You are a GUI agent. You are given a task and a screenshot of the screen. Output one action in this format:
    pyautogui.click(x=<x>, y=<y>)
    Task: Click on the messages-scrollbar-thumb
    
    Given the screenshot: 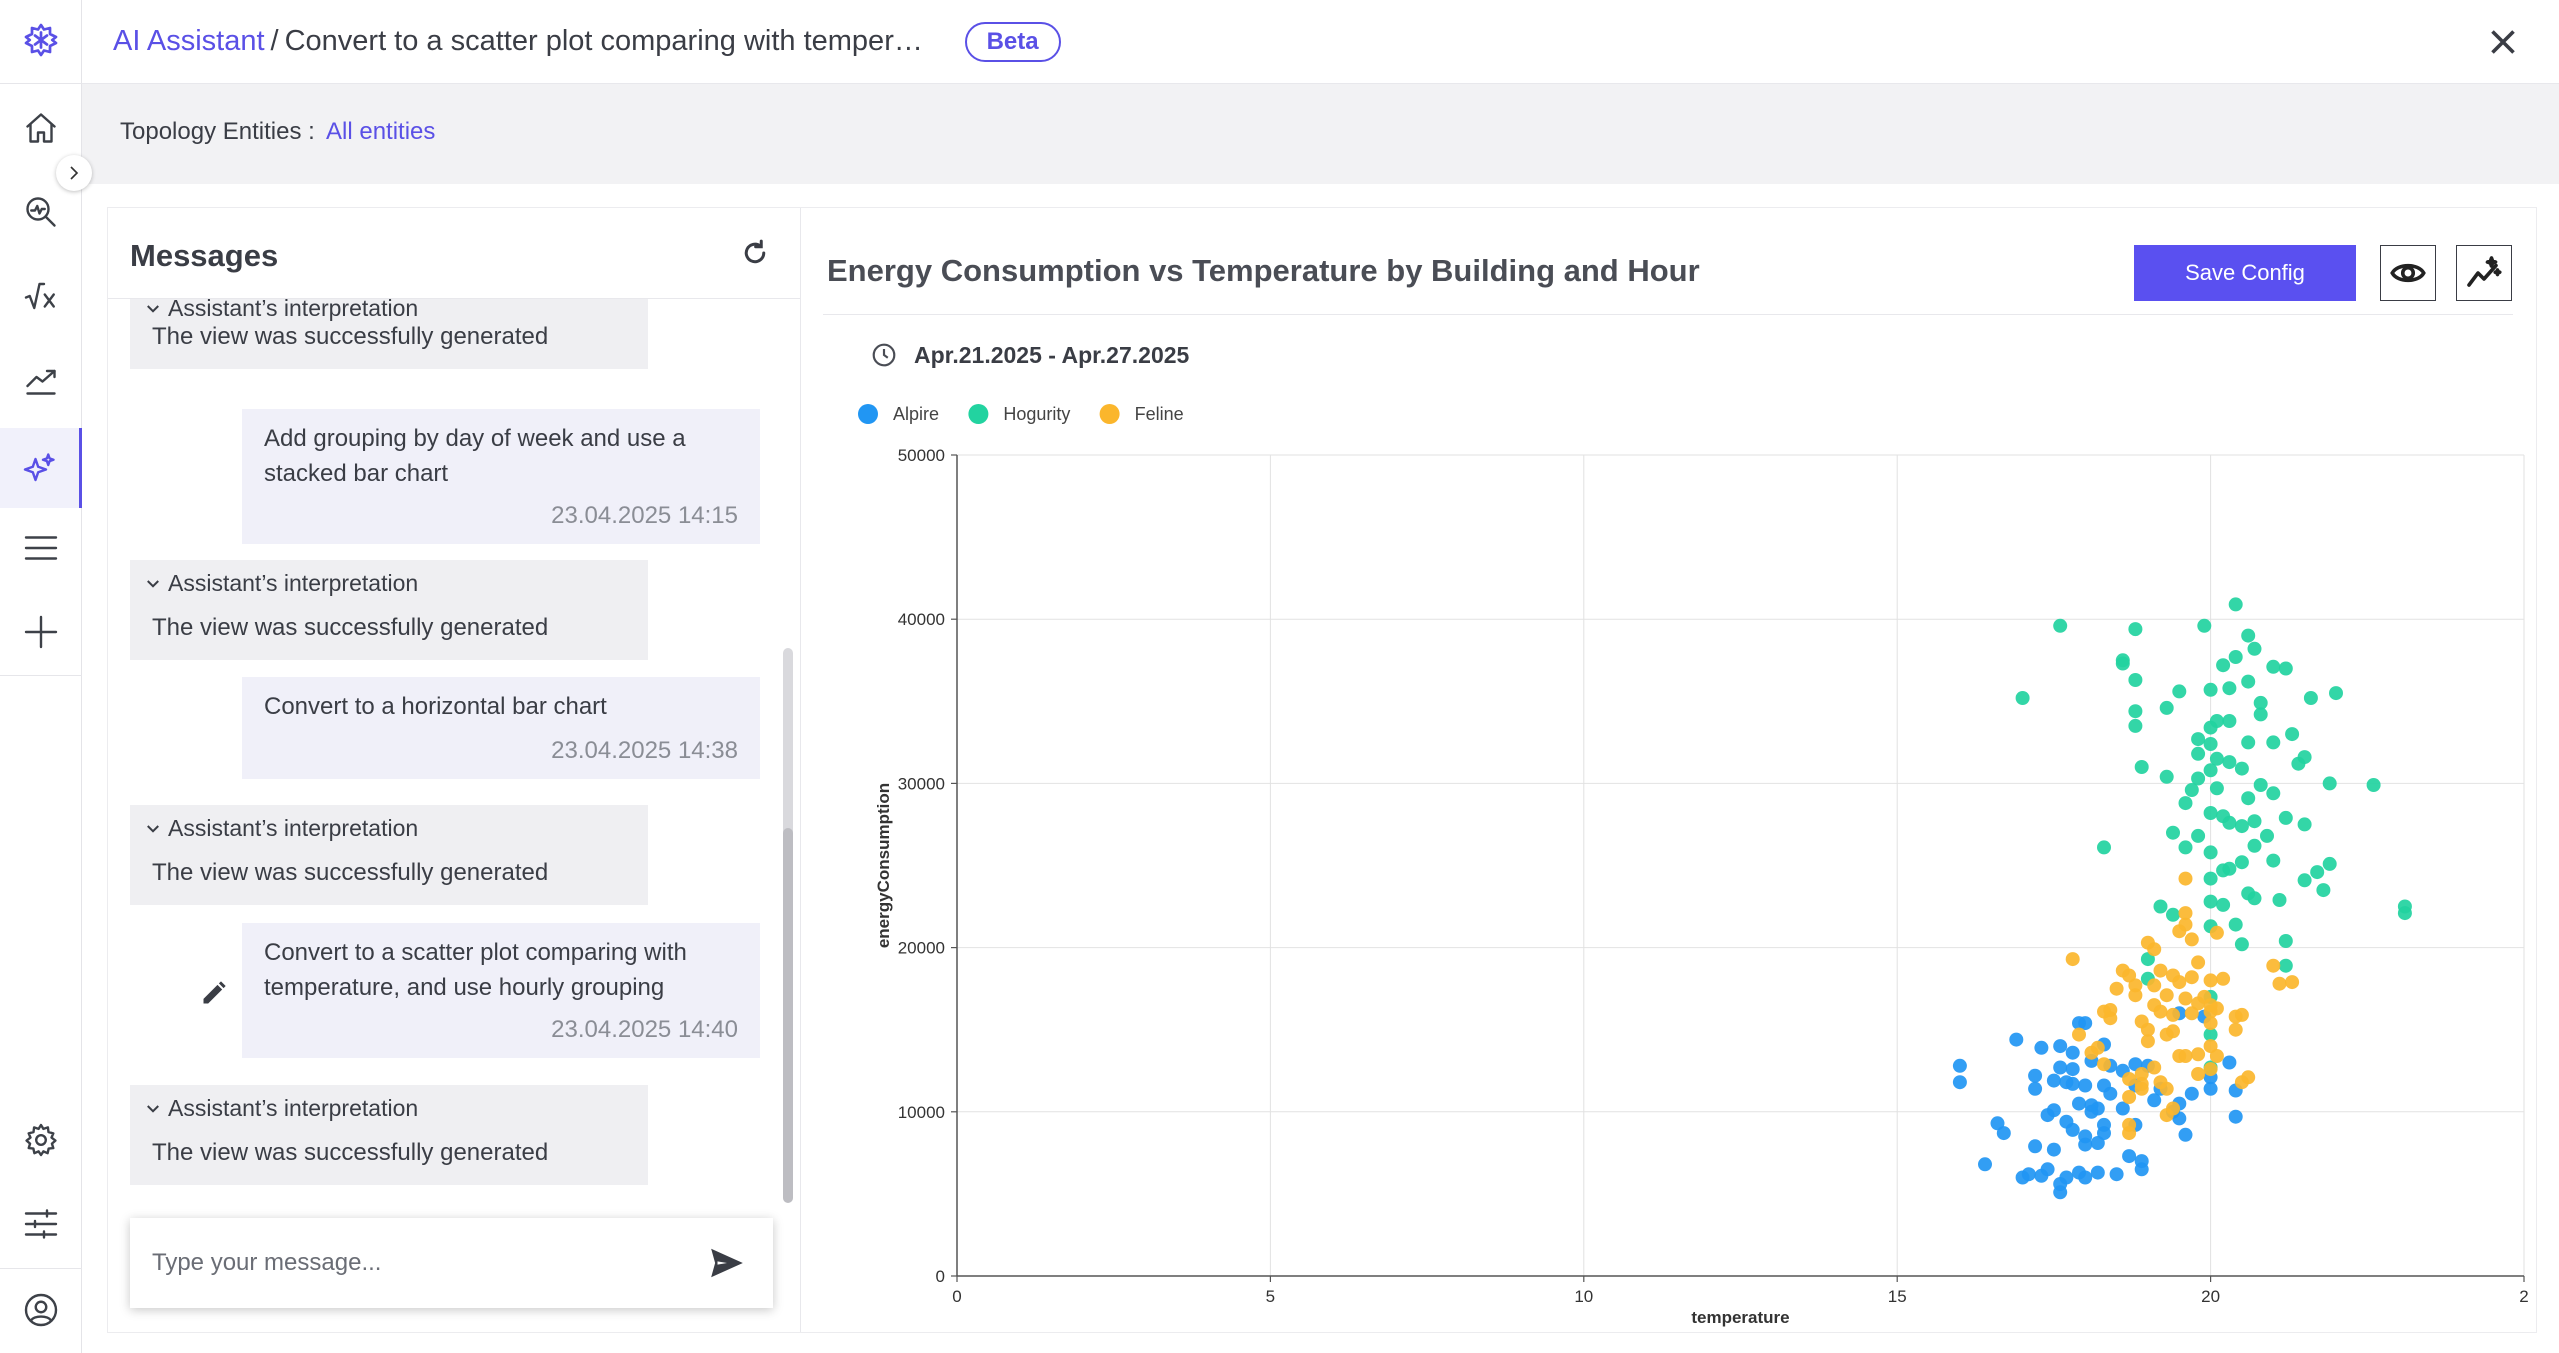 What is the action you would take?
    pyautogui.click(x=788, y=1015)
    